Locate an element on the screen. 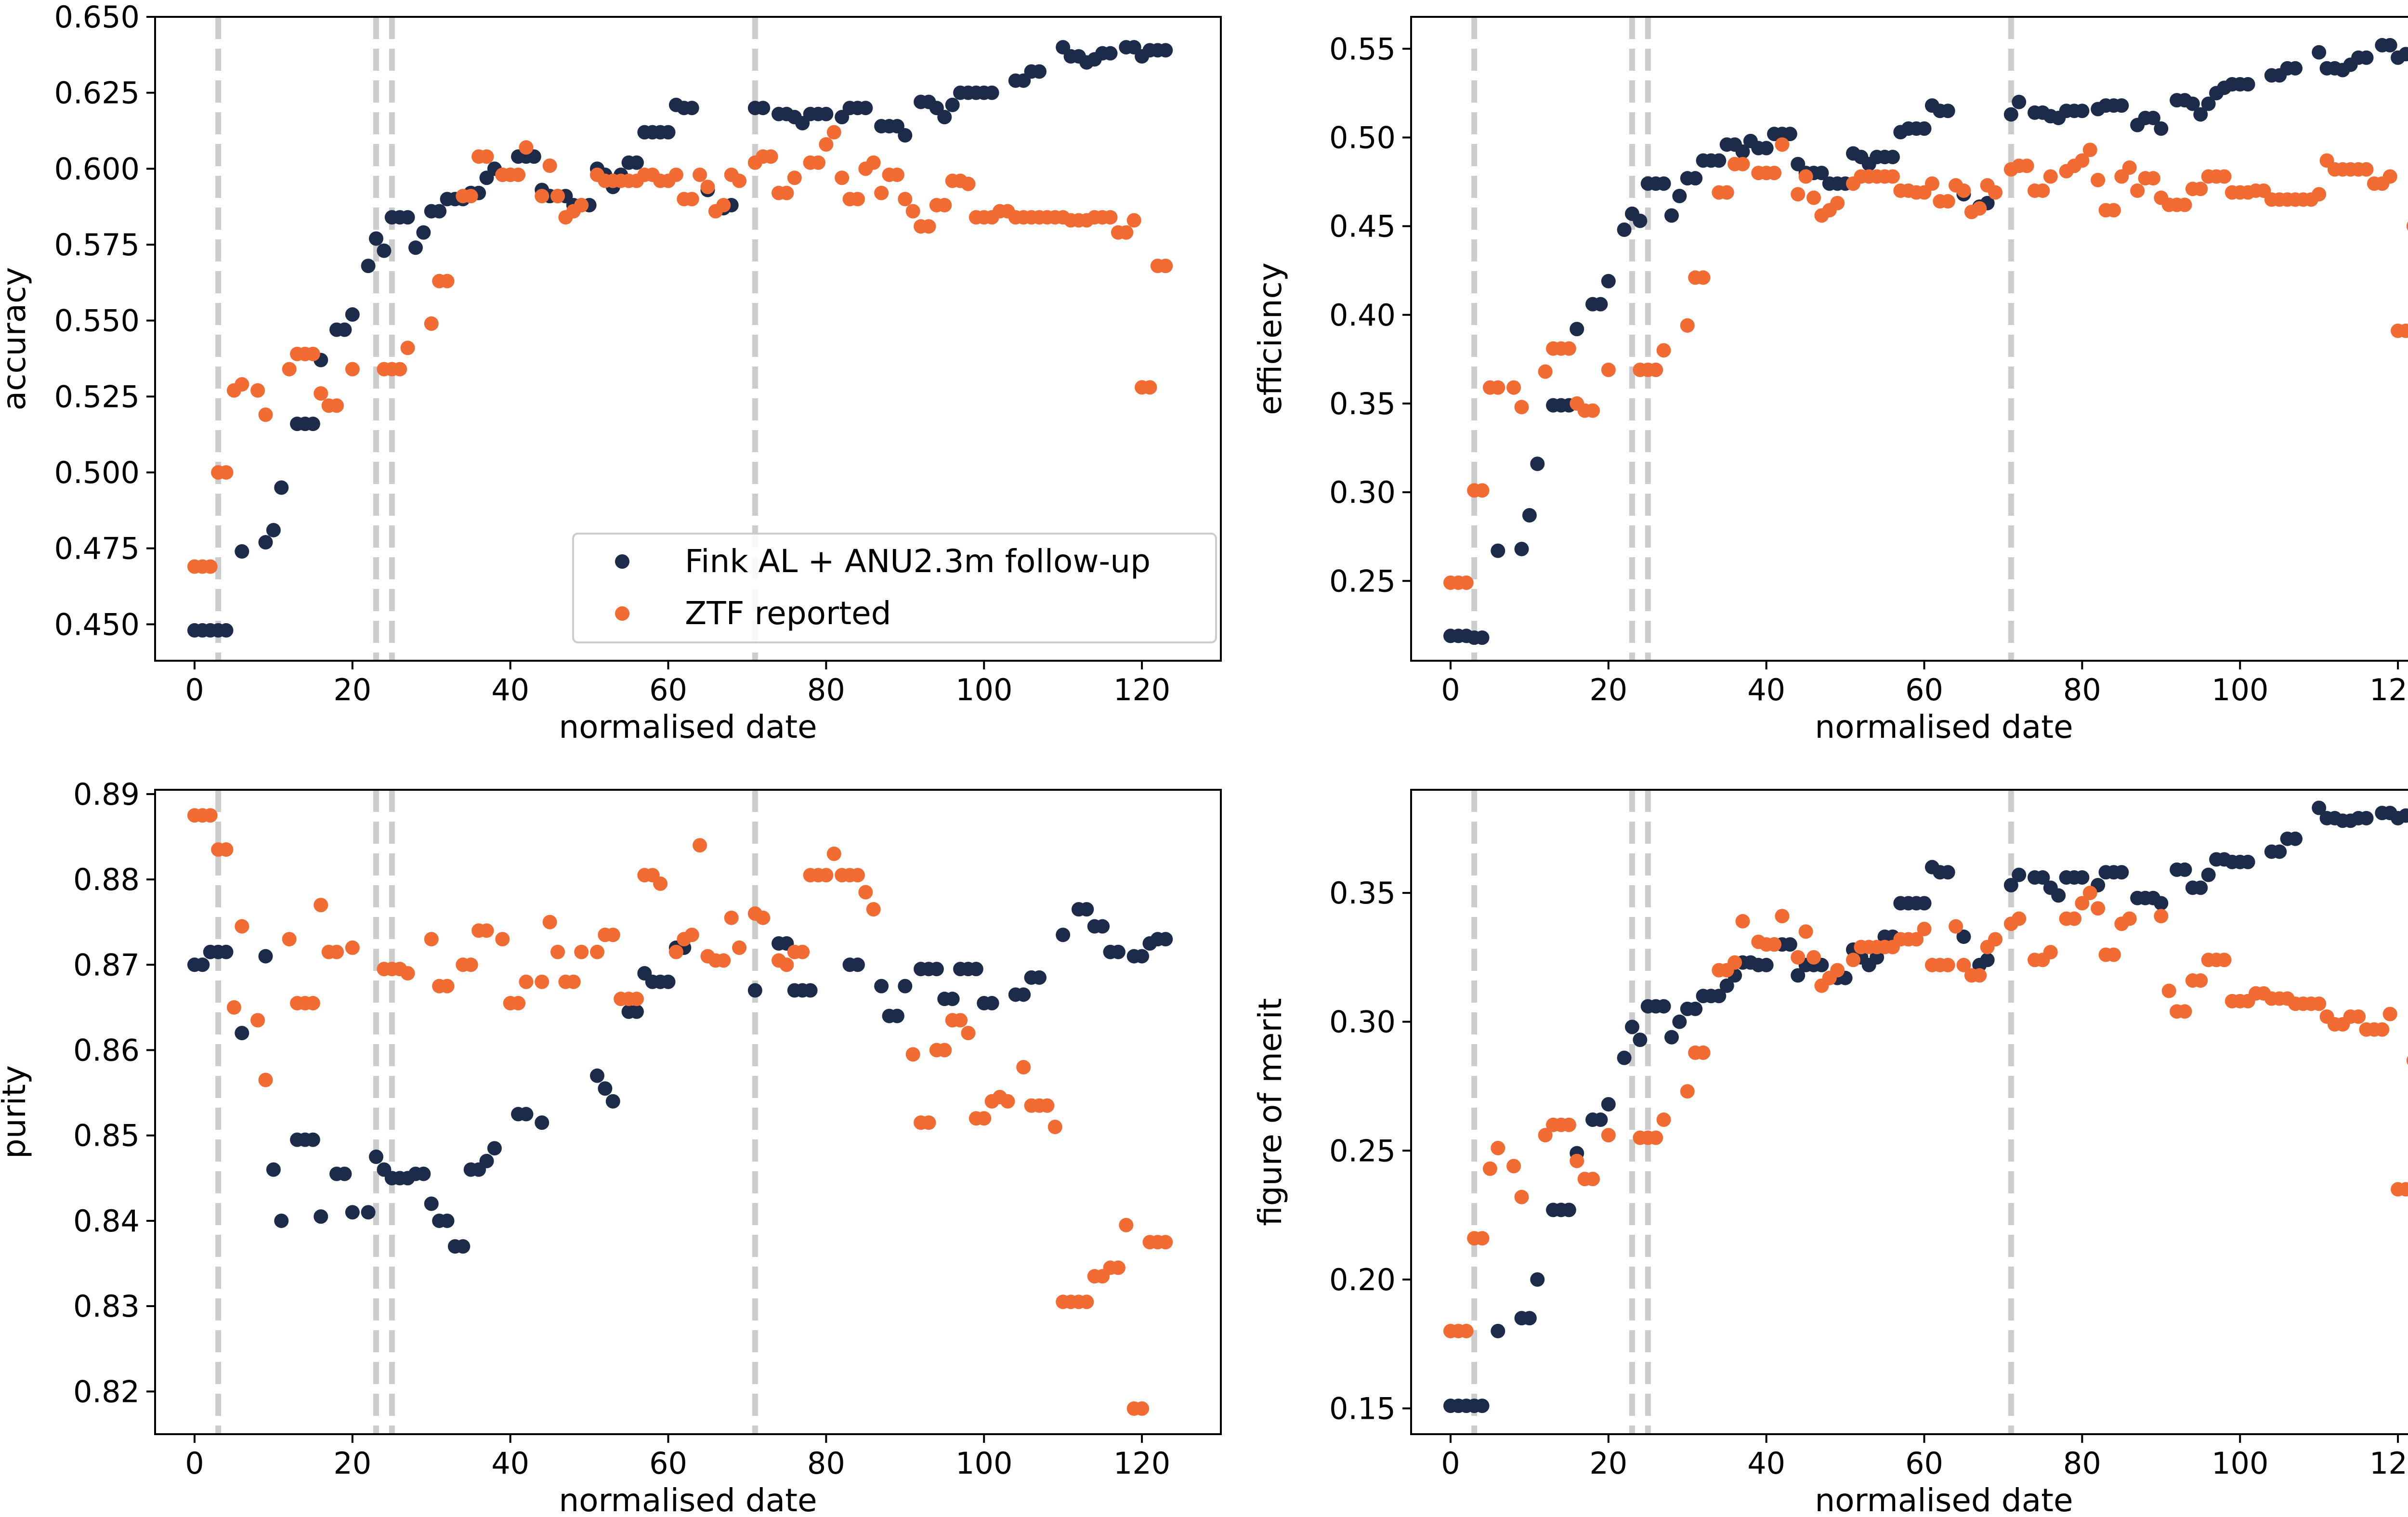 The height and width of the screenshot is (1517, 2408). y-tick-label: 0.20 is located at coordinates (1362, 1279).